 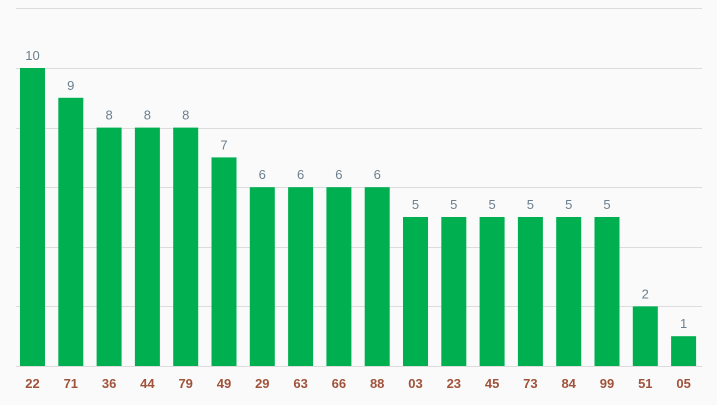 What do you see at coordinates (645, 293) in the screenshot?
I see `value-label-51: 2` at bounding box center [645, 293].